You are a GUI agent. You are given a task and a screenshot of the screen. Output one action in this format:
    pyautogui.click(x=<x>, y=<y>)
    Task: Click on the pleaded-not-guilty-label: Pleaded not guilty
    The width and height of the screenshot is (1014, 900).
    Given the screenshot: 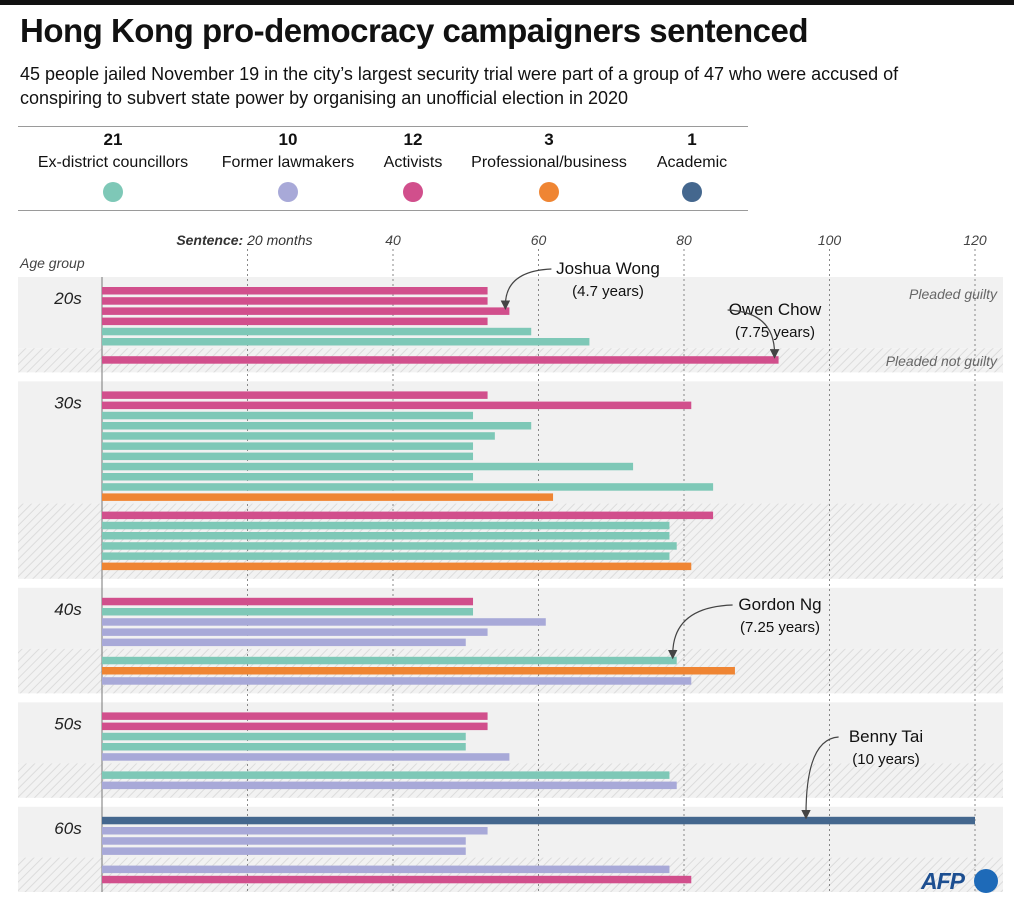 What is the action you would take?
    pyautogui.click(x=942, y=361)
    